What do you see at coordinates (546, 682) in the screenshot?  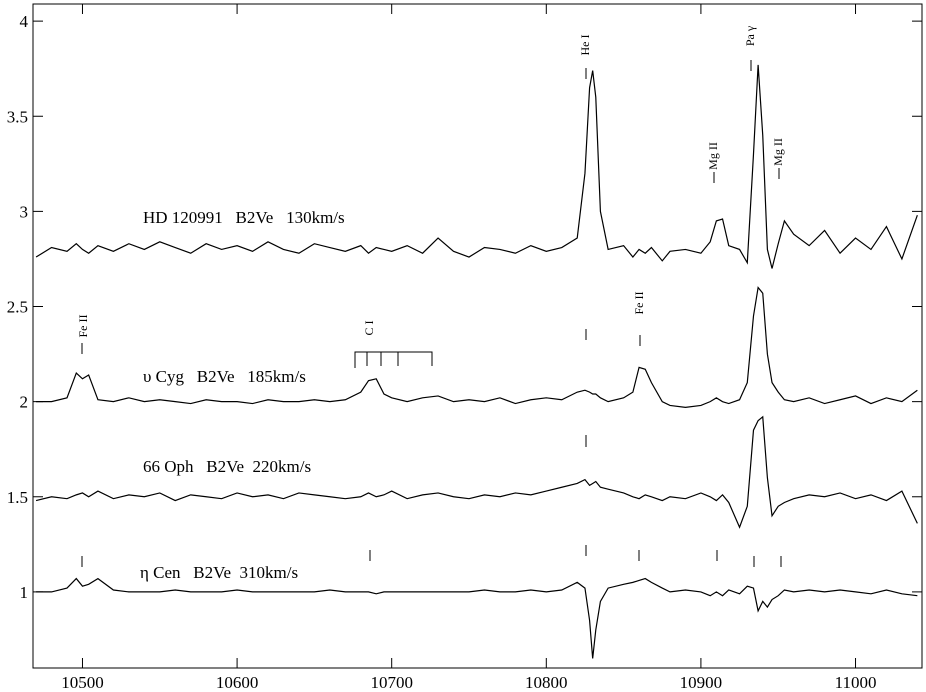 I see `x-tick-label: 10800` at bounding box center [546, 682].